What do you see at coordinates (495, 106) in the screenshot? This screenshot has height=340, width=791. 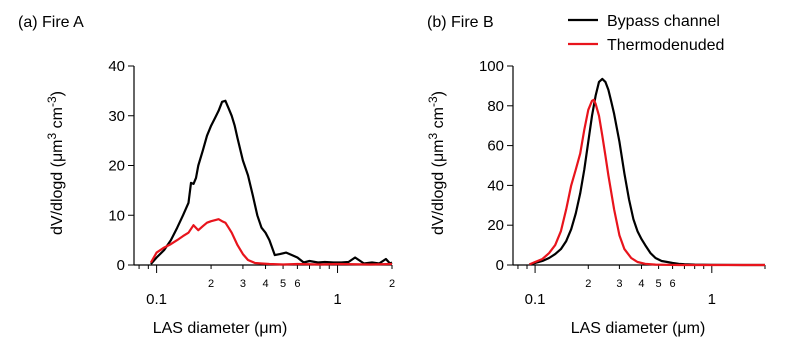 I see `y-tick-label: 80` at bounding box center [495, 106].